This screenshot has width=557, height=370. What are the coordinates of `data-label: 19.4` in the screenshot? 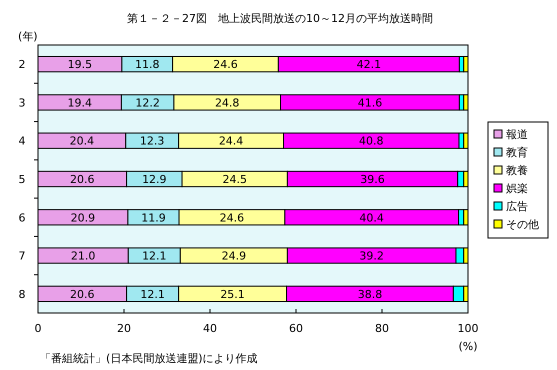 It's located at (79, 103).